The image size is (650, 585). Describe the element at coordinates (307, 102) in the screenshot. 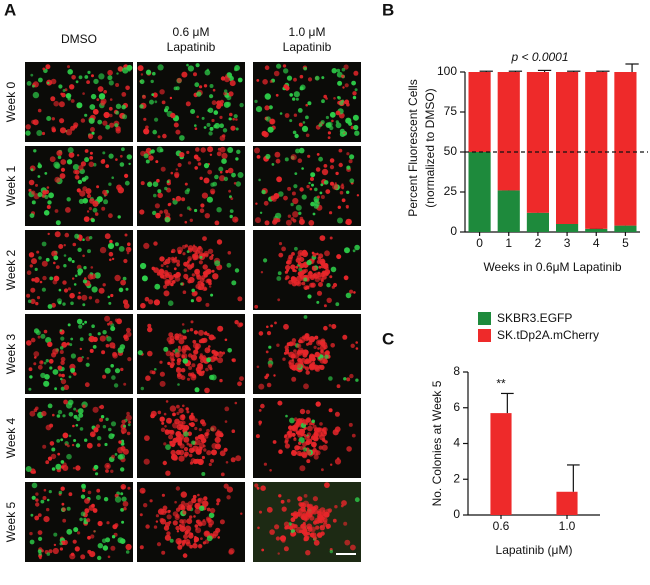

I see `micrograph` at that location.